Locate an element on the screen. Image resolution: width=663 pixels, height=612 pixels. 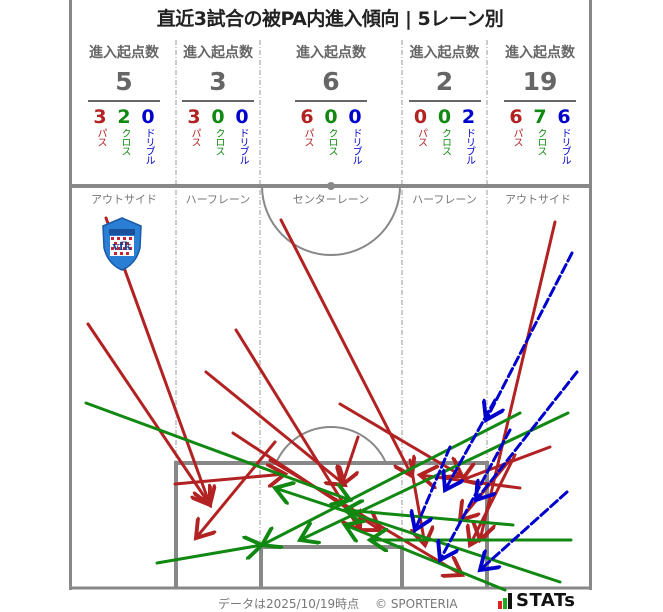
copyright: © SPORTERIA is located at coordinates (416, 604).